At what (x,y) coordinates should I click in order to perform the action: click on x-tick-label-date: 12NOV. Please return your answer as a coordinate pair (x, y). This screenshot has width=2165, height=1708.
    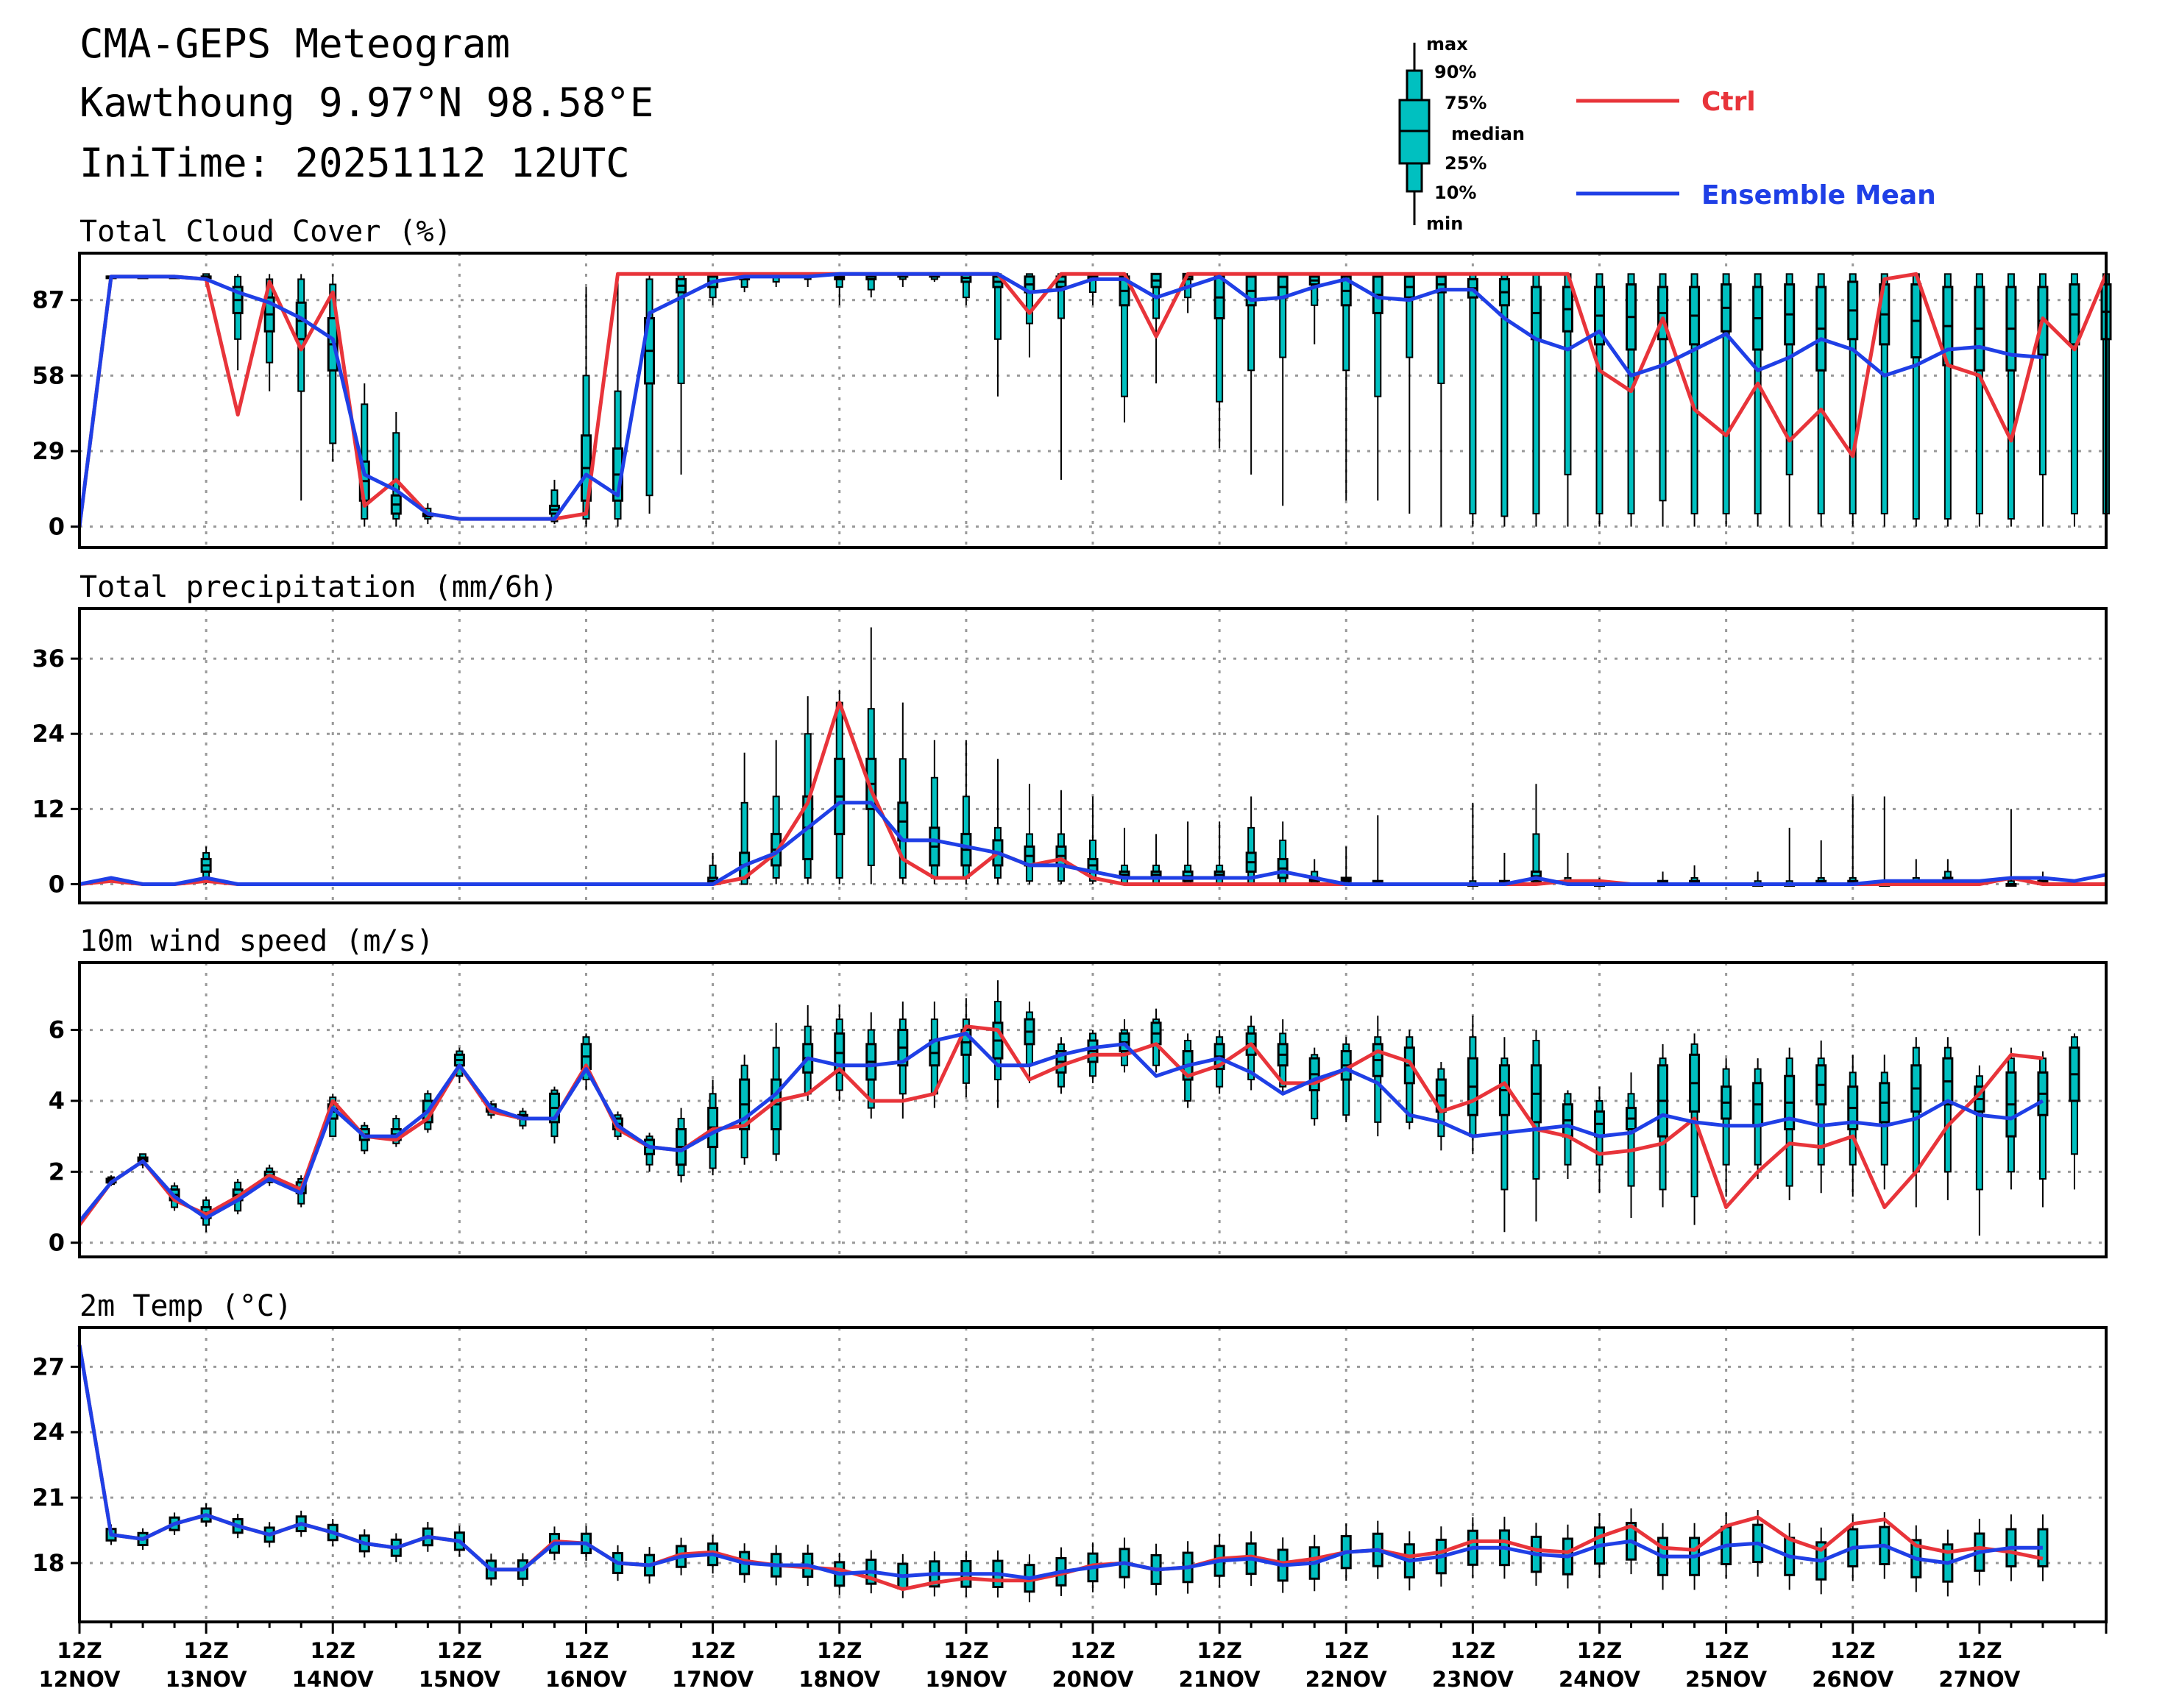
    Looking at the image, I should click on (80, 1680).